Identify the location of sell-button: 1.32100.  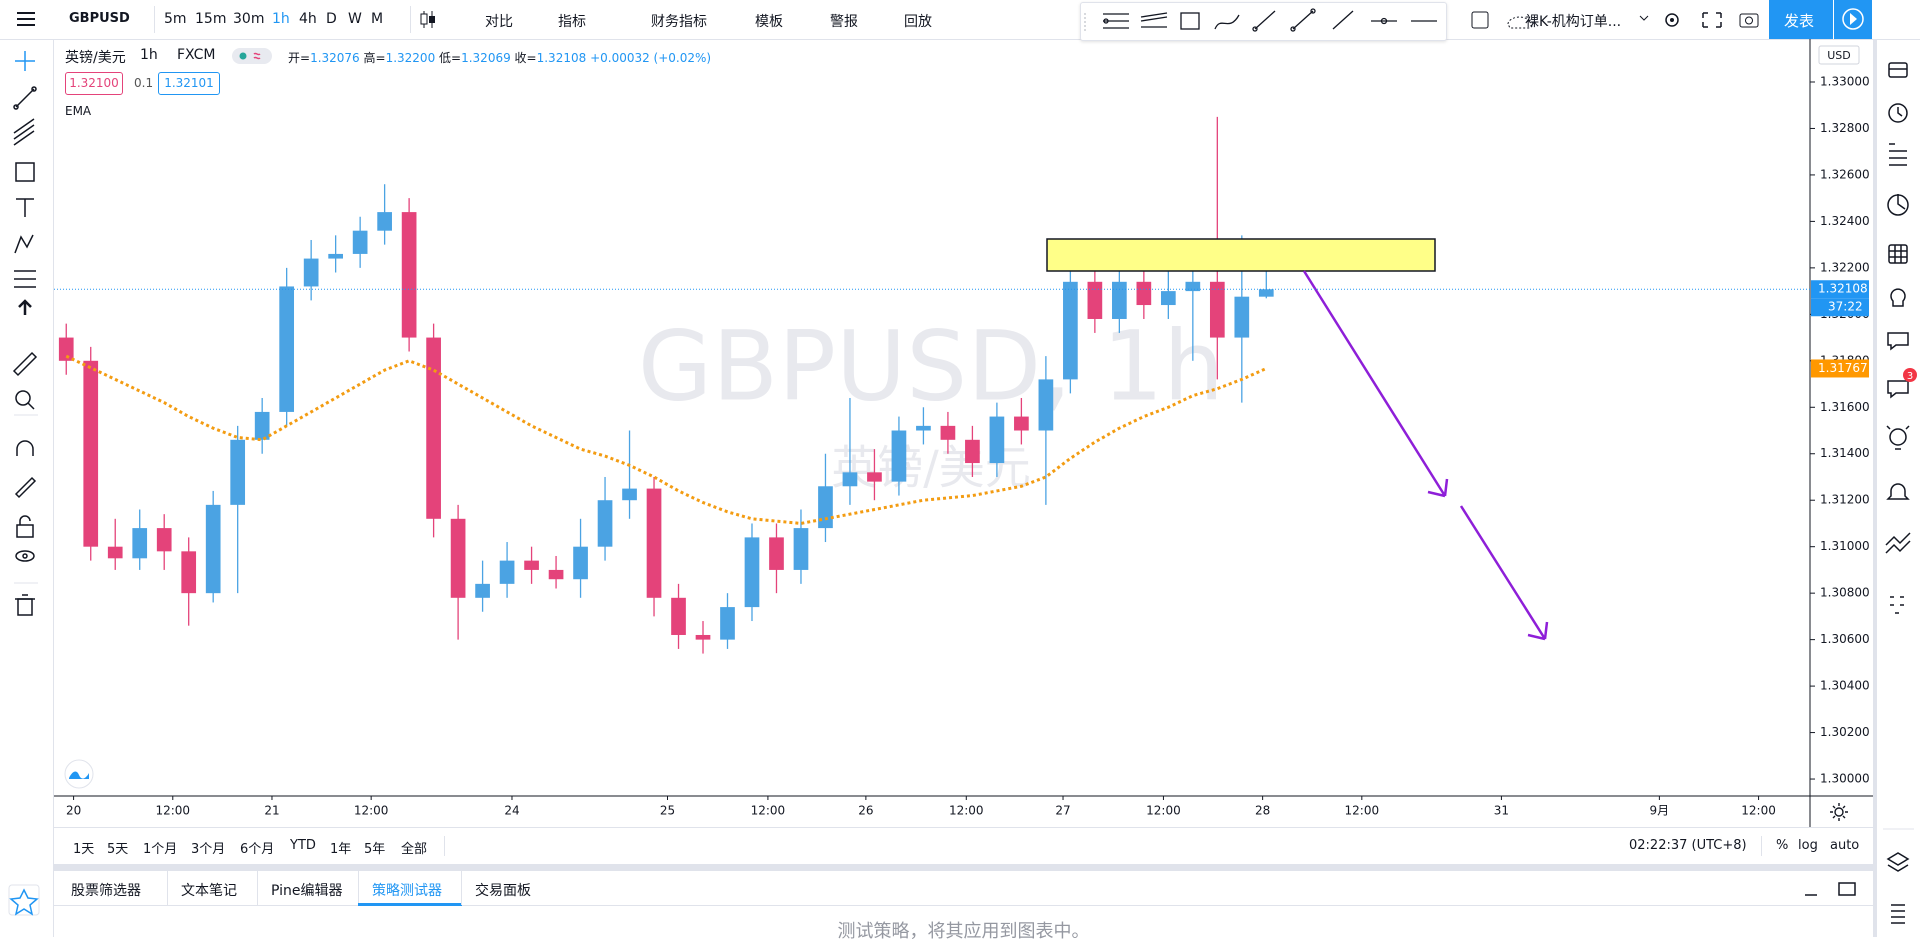
(94, 83).